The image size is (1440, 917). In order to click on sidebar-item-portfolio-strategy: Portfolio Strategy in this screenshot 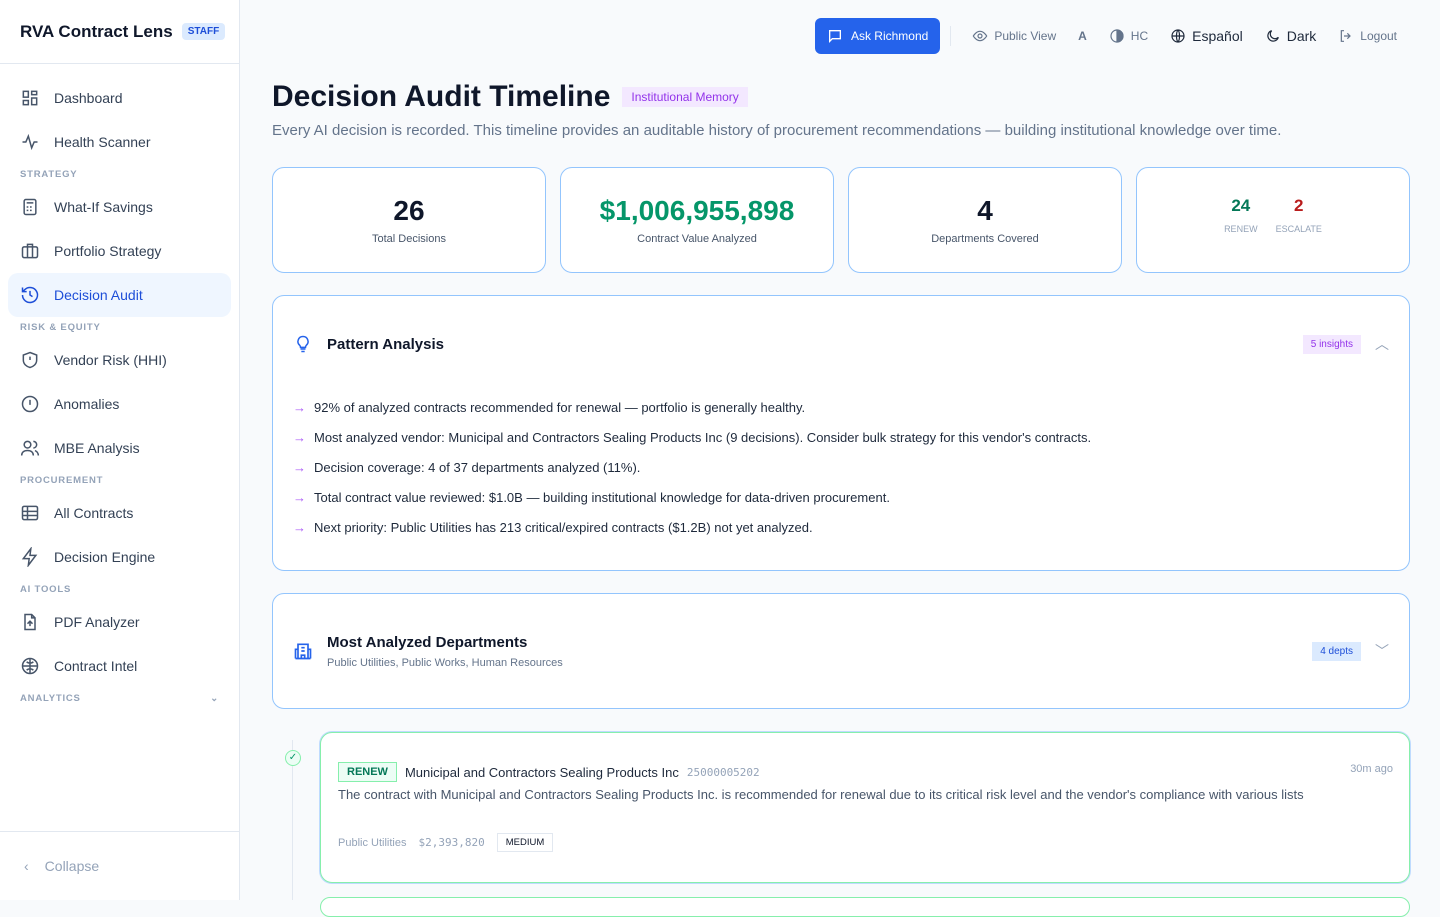, I will do `click(115, 251)`.